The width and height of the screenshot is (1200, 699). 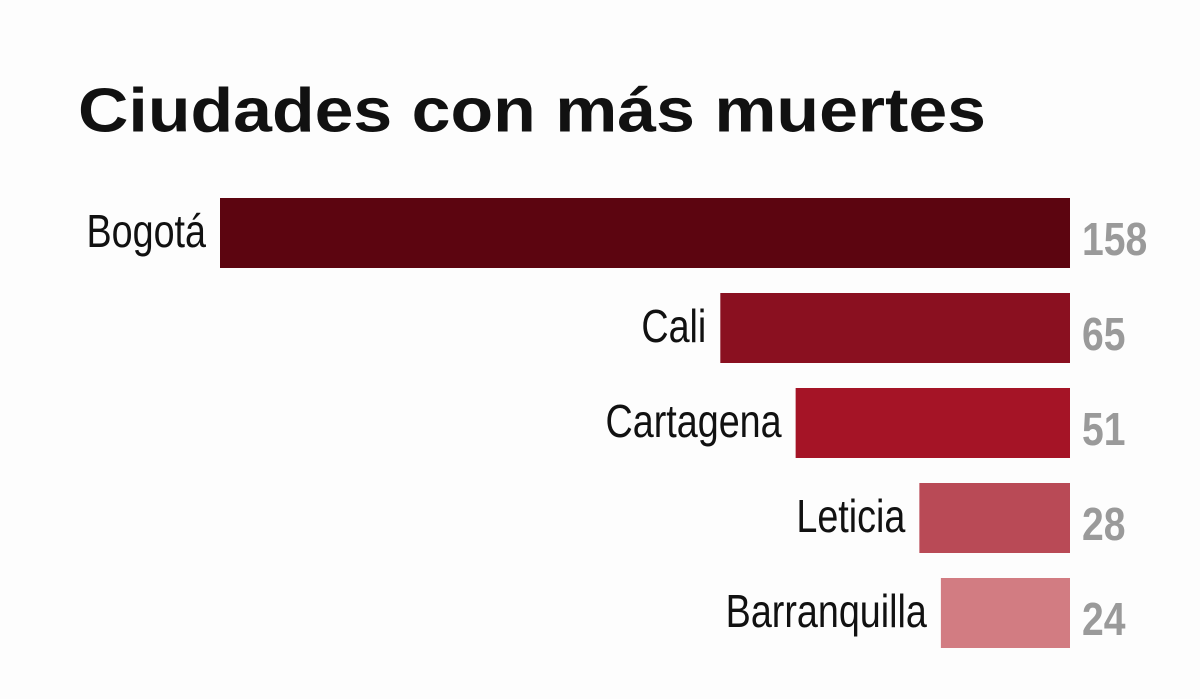 I want to click on value-label: 28, so click(x=1103, y=525).